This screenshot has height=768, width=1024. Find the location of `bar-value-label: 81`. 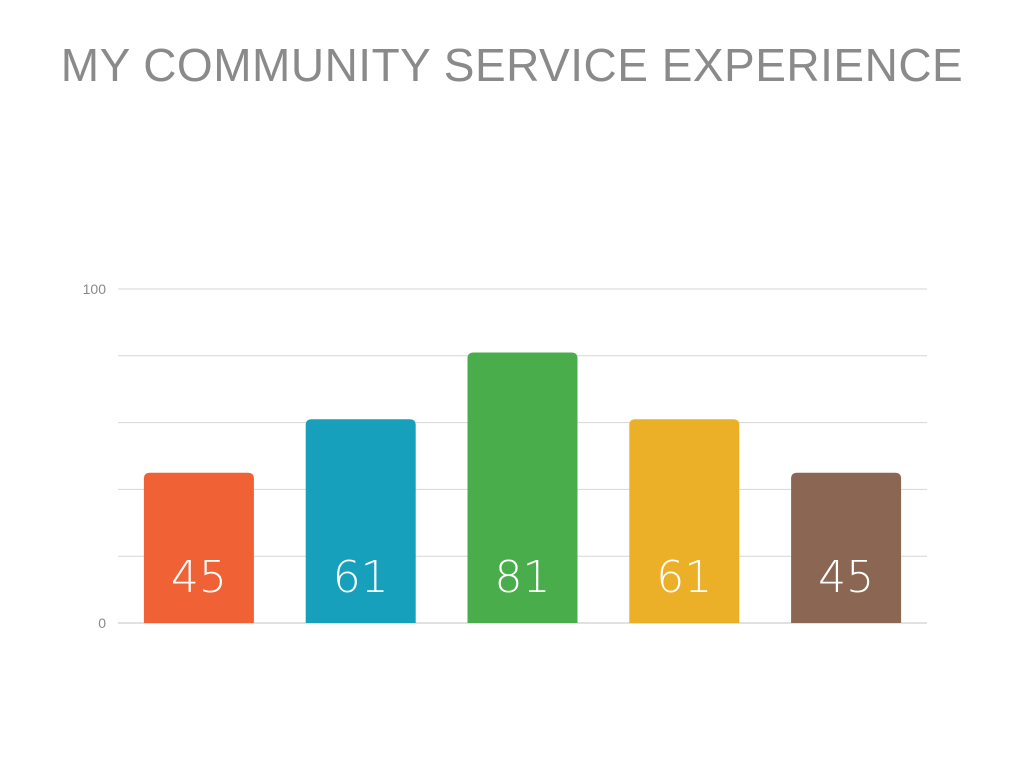

bar-value-label: 81 is located at coordinates (523, 577).